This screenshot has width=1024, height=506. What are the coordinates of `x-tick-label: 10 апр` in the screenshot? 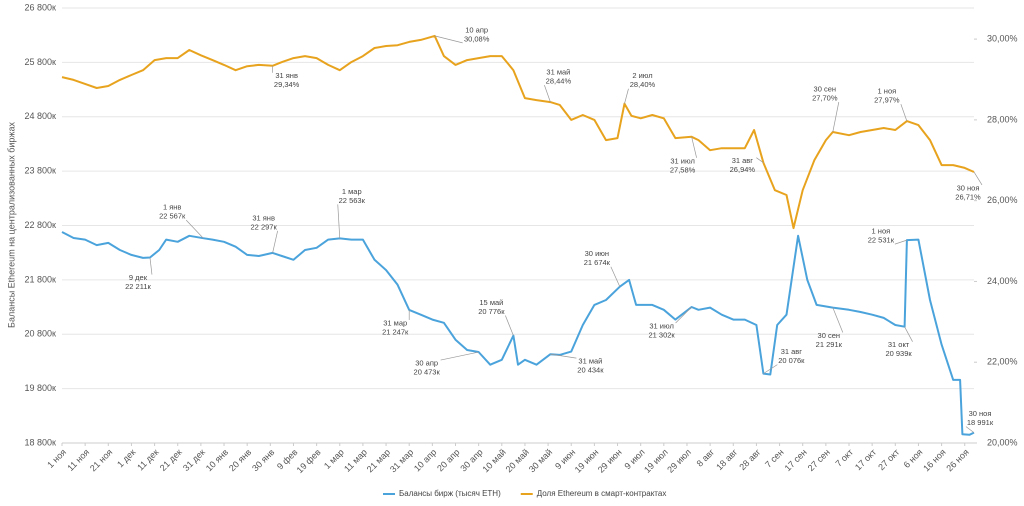 It's located at (425, 460).